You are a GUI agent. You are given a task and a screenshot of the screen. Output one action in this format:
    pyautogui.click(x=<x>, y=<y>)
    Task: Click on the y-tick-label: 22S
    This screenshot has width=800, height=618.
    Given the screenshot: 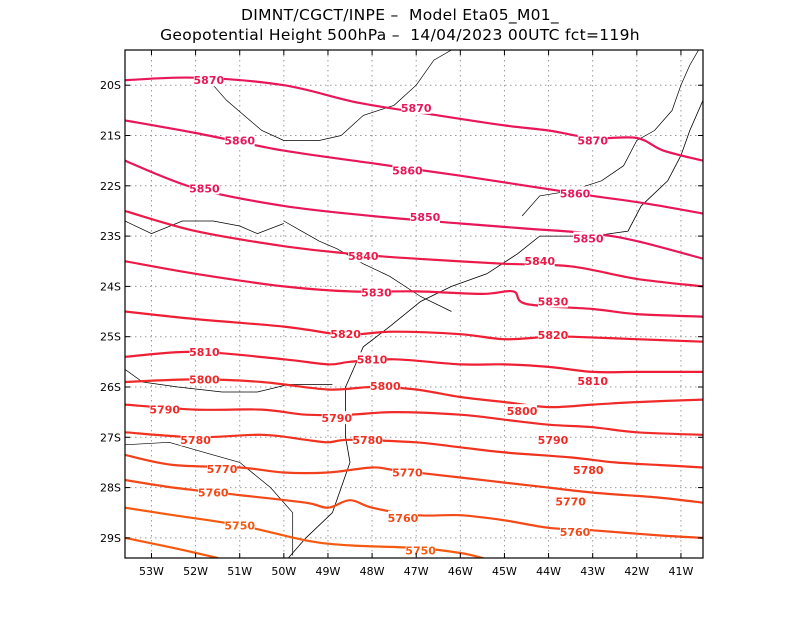 What is the action you would take?
    pyautogui.click(x=110, y=186)
    